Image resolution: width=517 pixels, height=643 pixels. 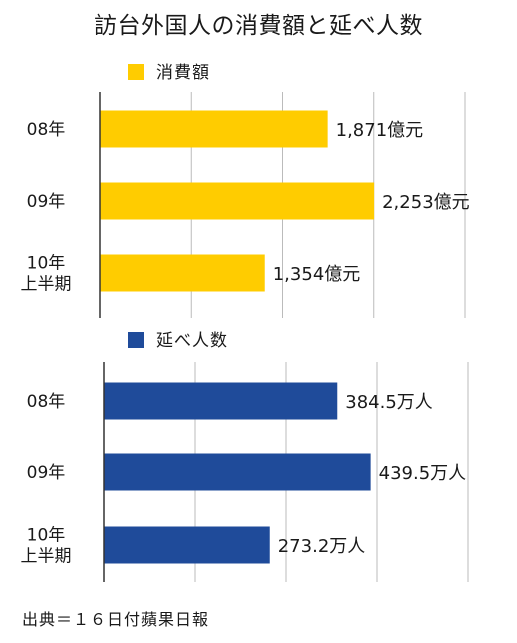 What do you see at coordinates (136, 340) in the screenshot?
I see `visitors-legend-swatch` at bounding box center [136, 340].